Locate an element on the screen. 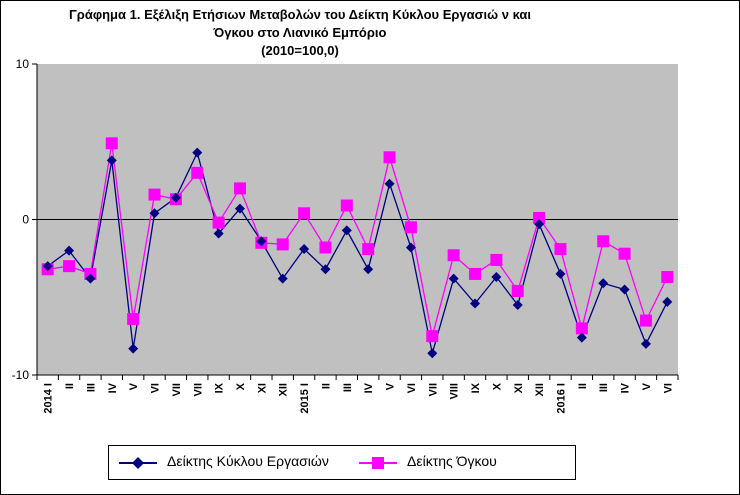 This screenshot has width=740, height=495. legend-label-turnover: Δείκτης Κύκλου Εργασιών is located at coordinates (248, 461).